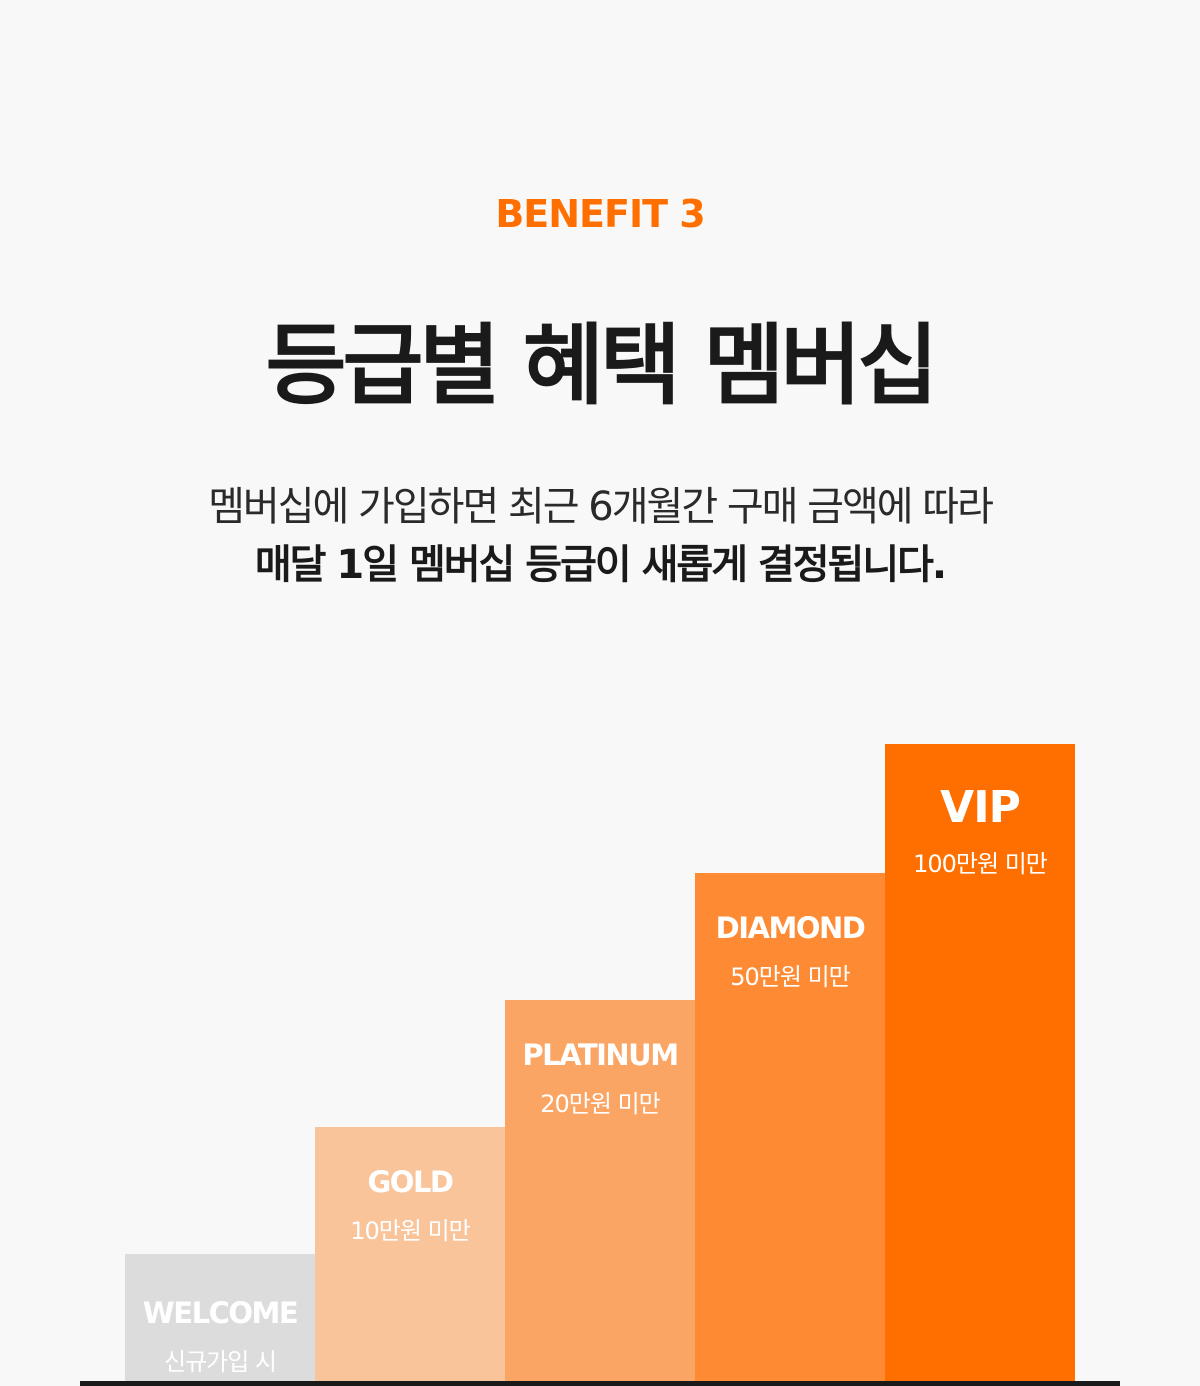  What do you see at coordinates (600, 1383) in the screenshot?
I see `chart-baseline` at bounding box center [600, 1383].